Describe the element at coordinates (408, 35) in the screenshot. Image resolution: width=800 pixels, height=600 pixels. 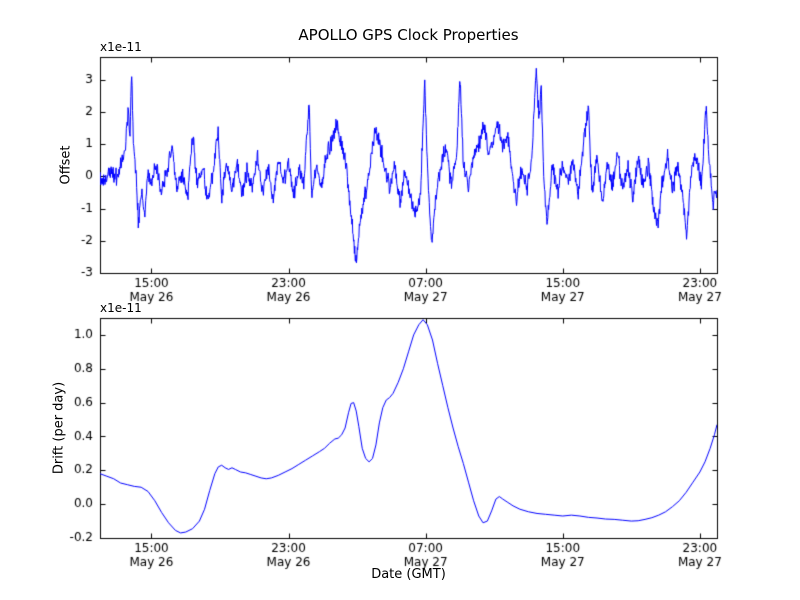
I see `chart-title: APOLLO GPS Clock Properties` at that location.